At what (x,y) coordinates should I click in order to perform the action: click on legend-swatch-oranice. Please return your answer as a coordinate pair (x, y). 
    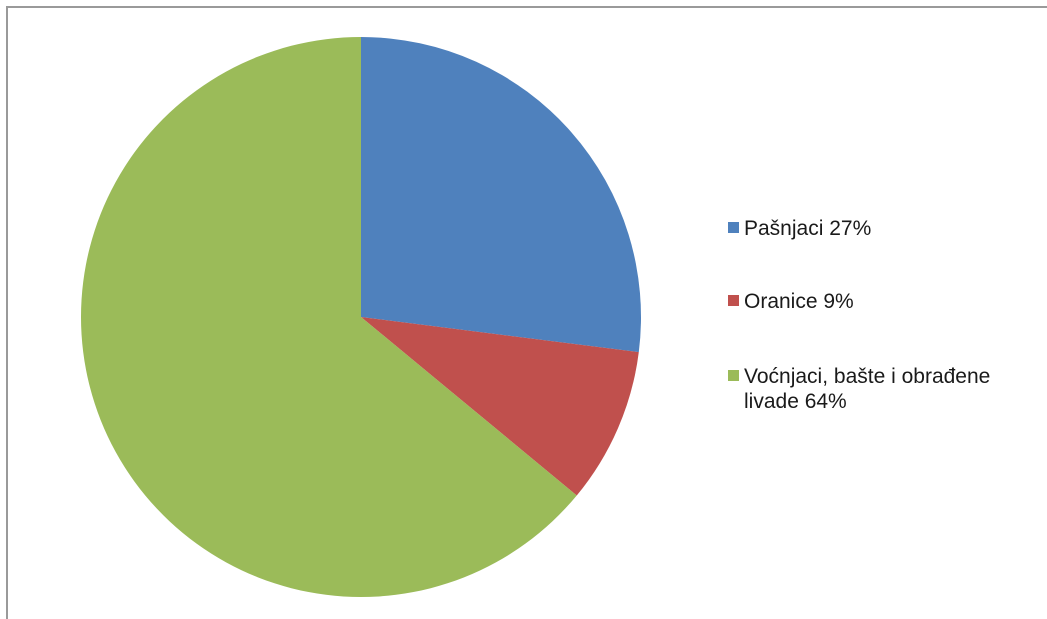
    Looking at the image, I should click on (733, 300).